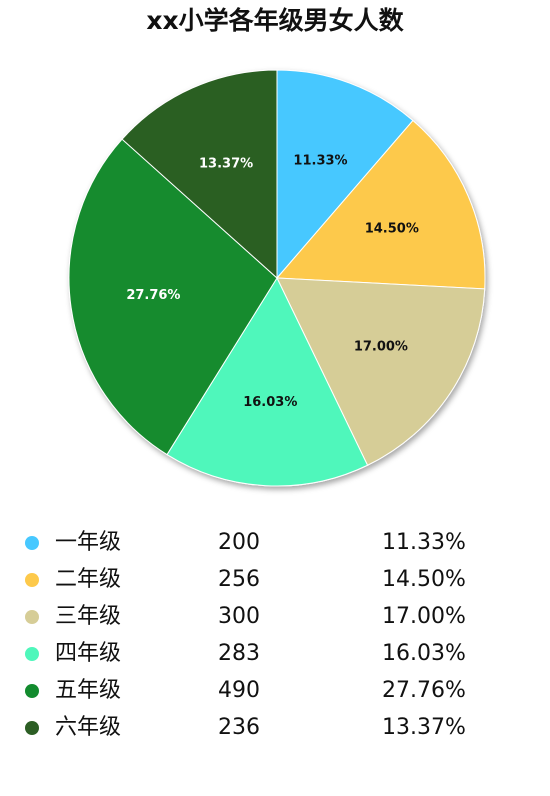  What do you see at coordinates (424, 727) in the screenshot?
I see `legend-percent: 13.37%` at bounding box center [424, 727].